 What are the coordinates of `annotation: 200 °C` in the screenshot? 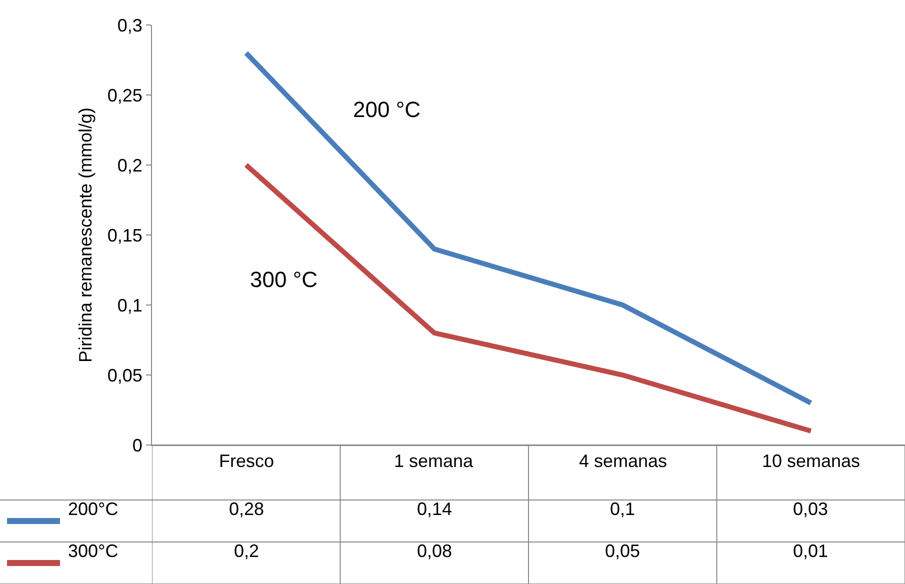 It's located at (387, 109).